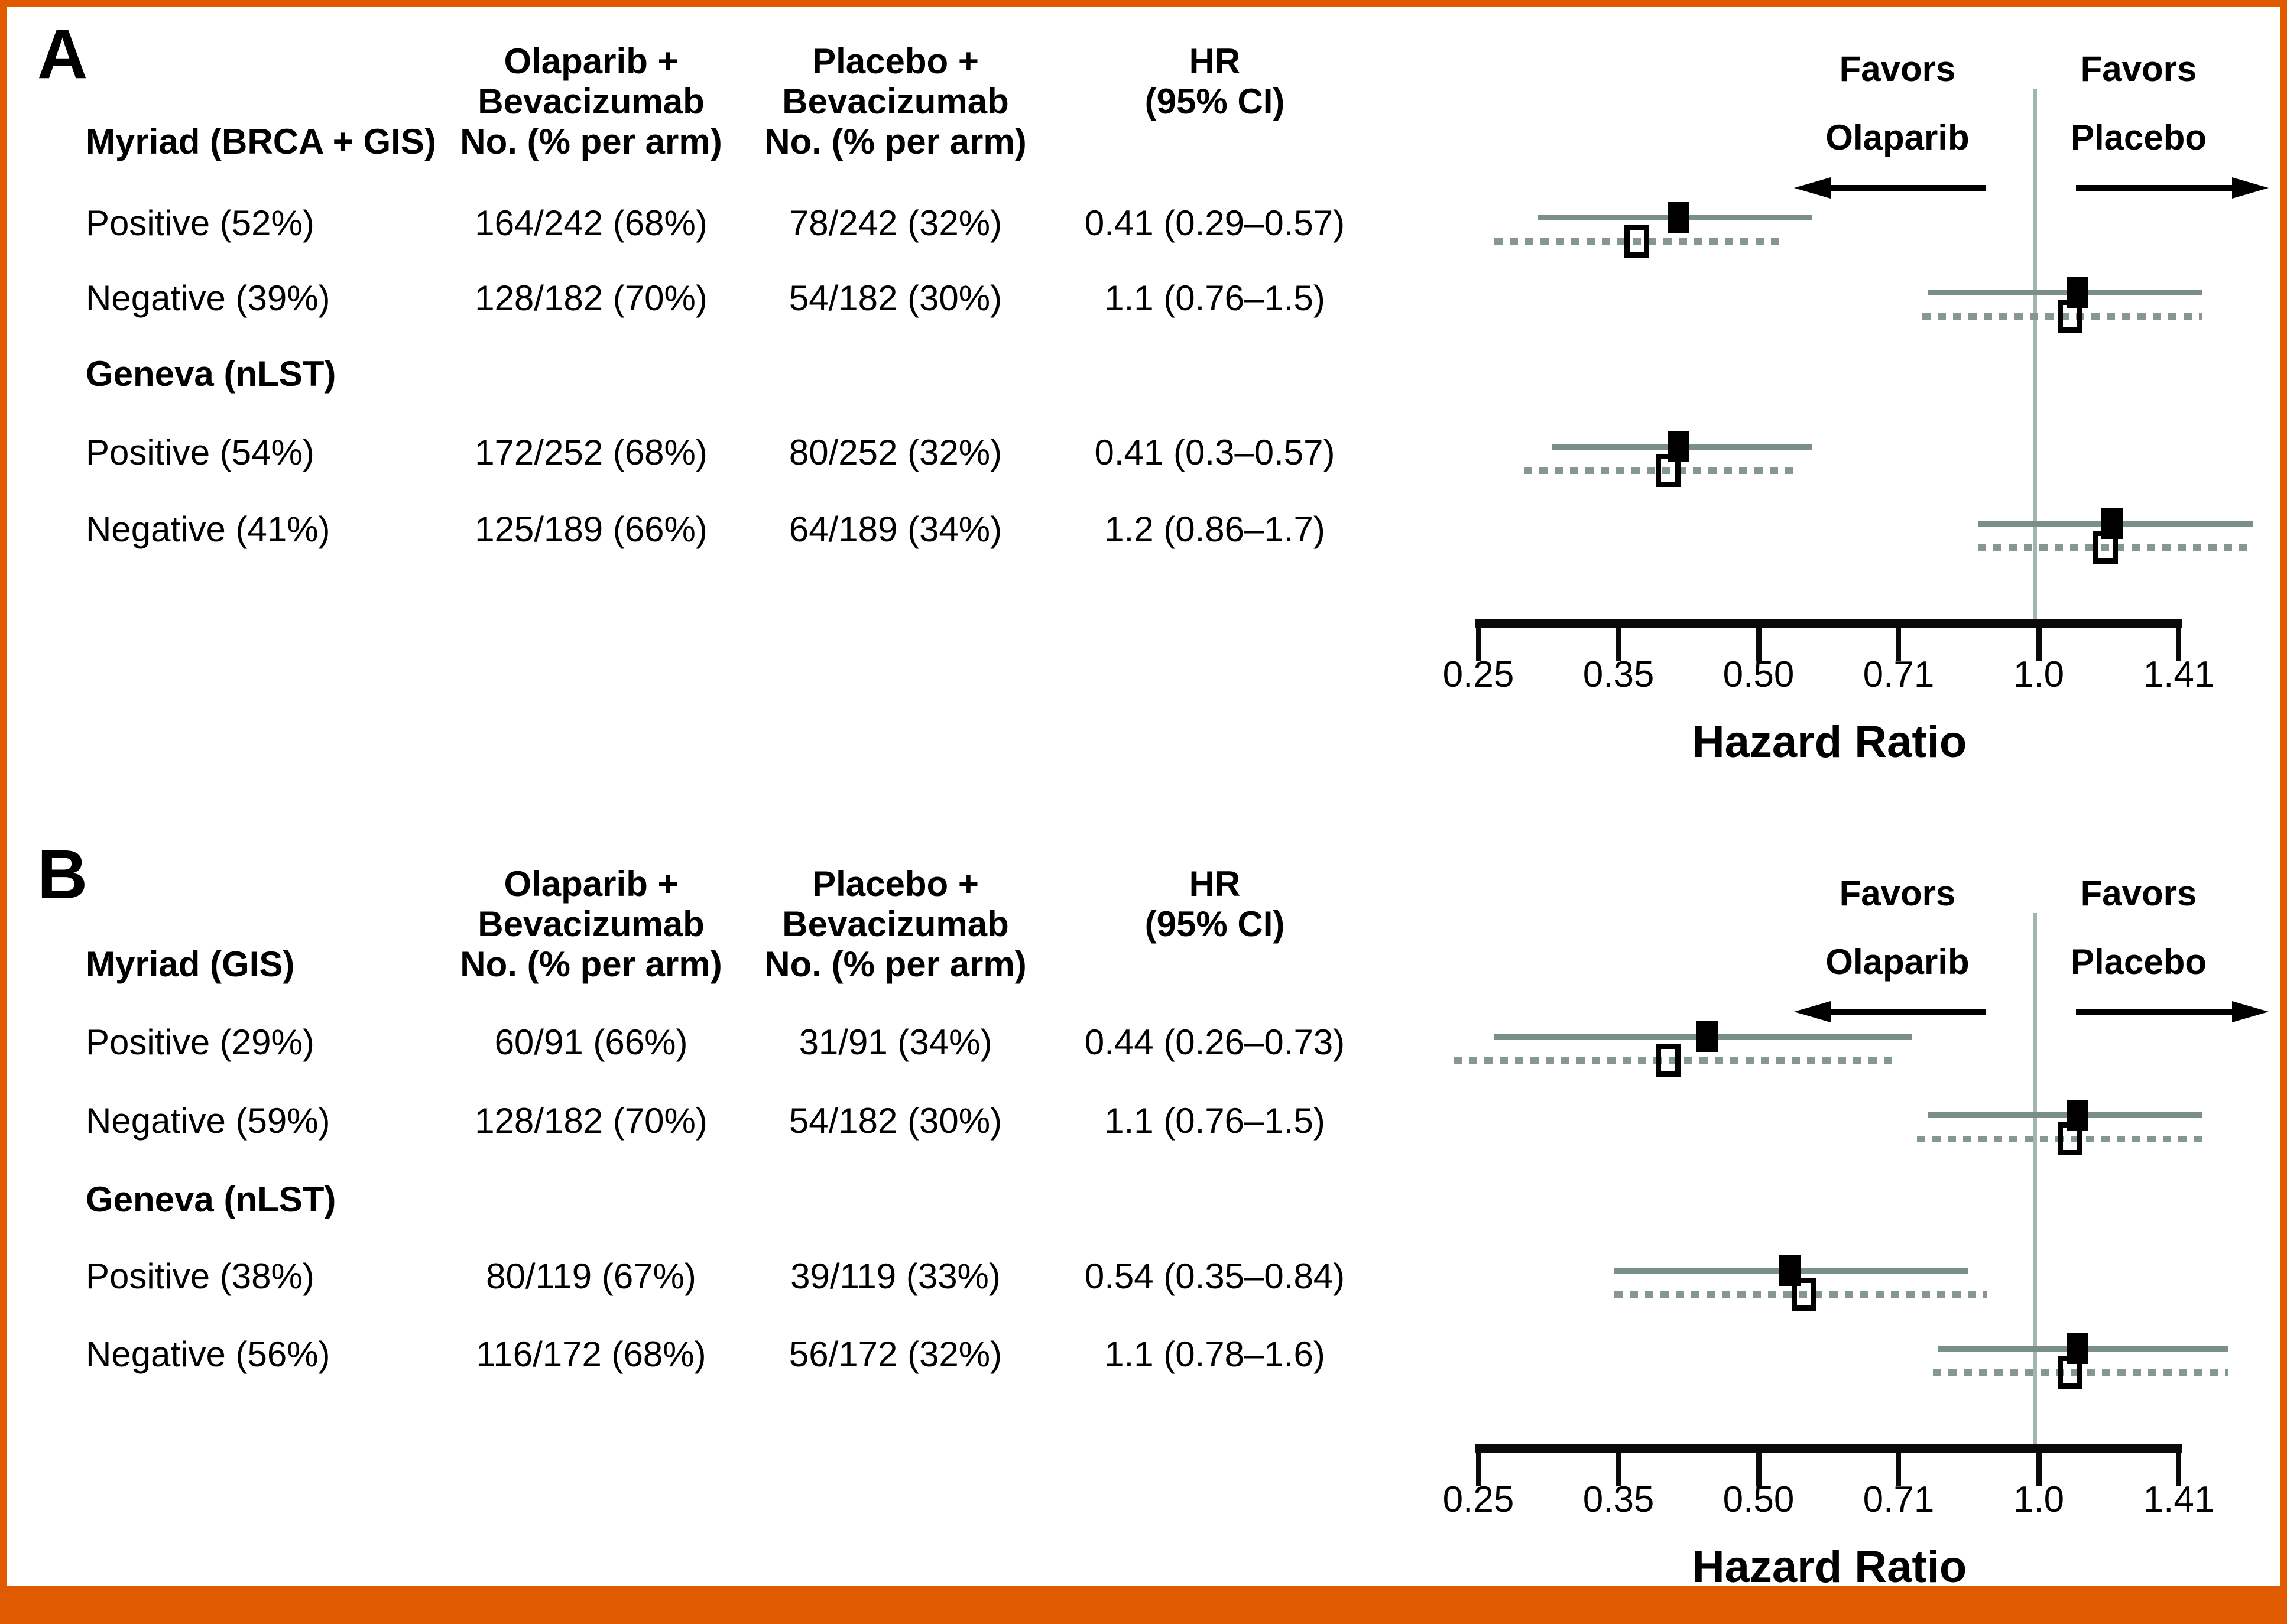  What do you see at coordinates (208, 1121) in the screenshot?
I see `row-label: Negative (59%)` at bounding box center [208, 1121].